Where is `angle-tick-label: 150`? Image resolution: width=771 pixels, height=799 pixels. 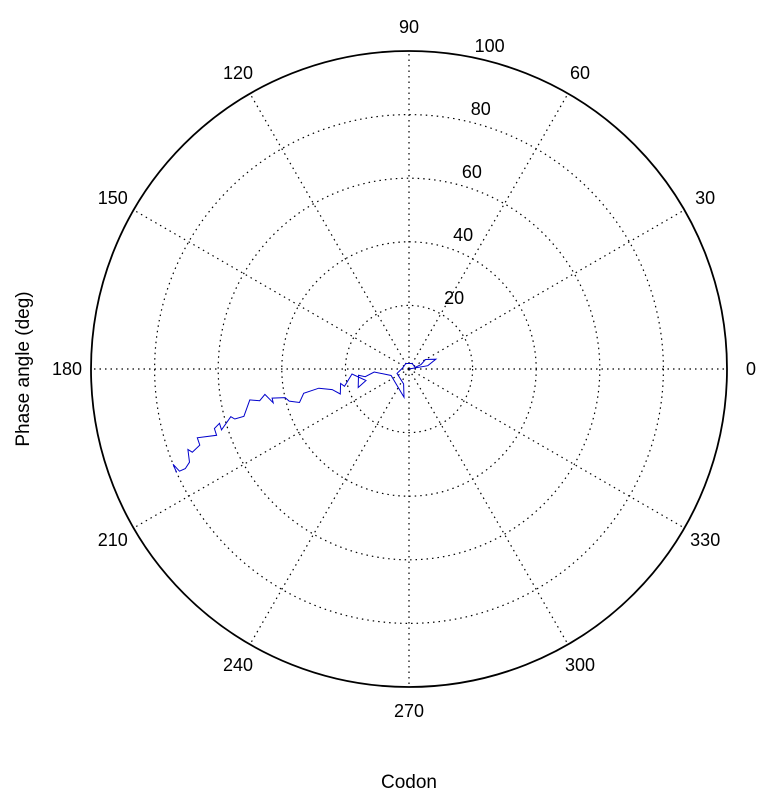 angle-tick-label: 150 is located at coordinates (113, 198).